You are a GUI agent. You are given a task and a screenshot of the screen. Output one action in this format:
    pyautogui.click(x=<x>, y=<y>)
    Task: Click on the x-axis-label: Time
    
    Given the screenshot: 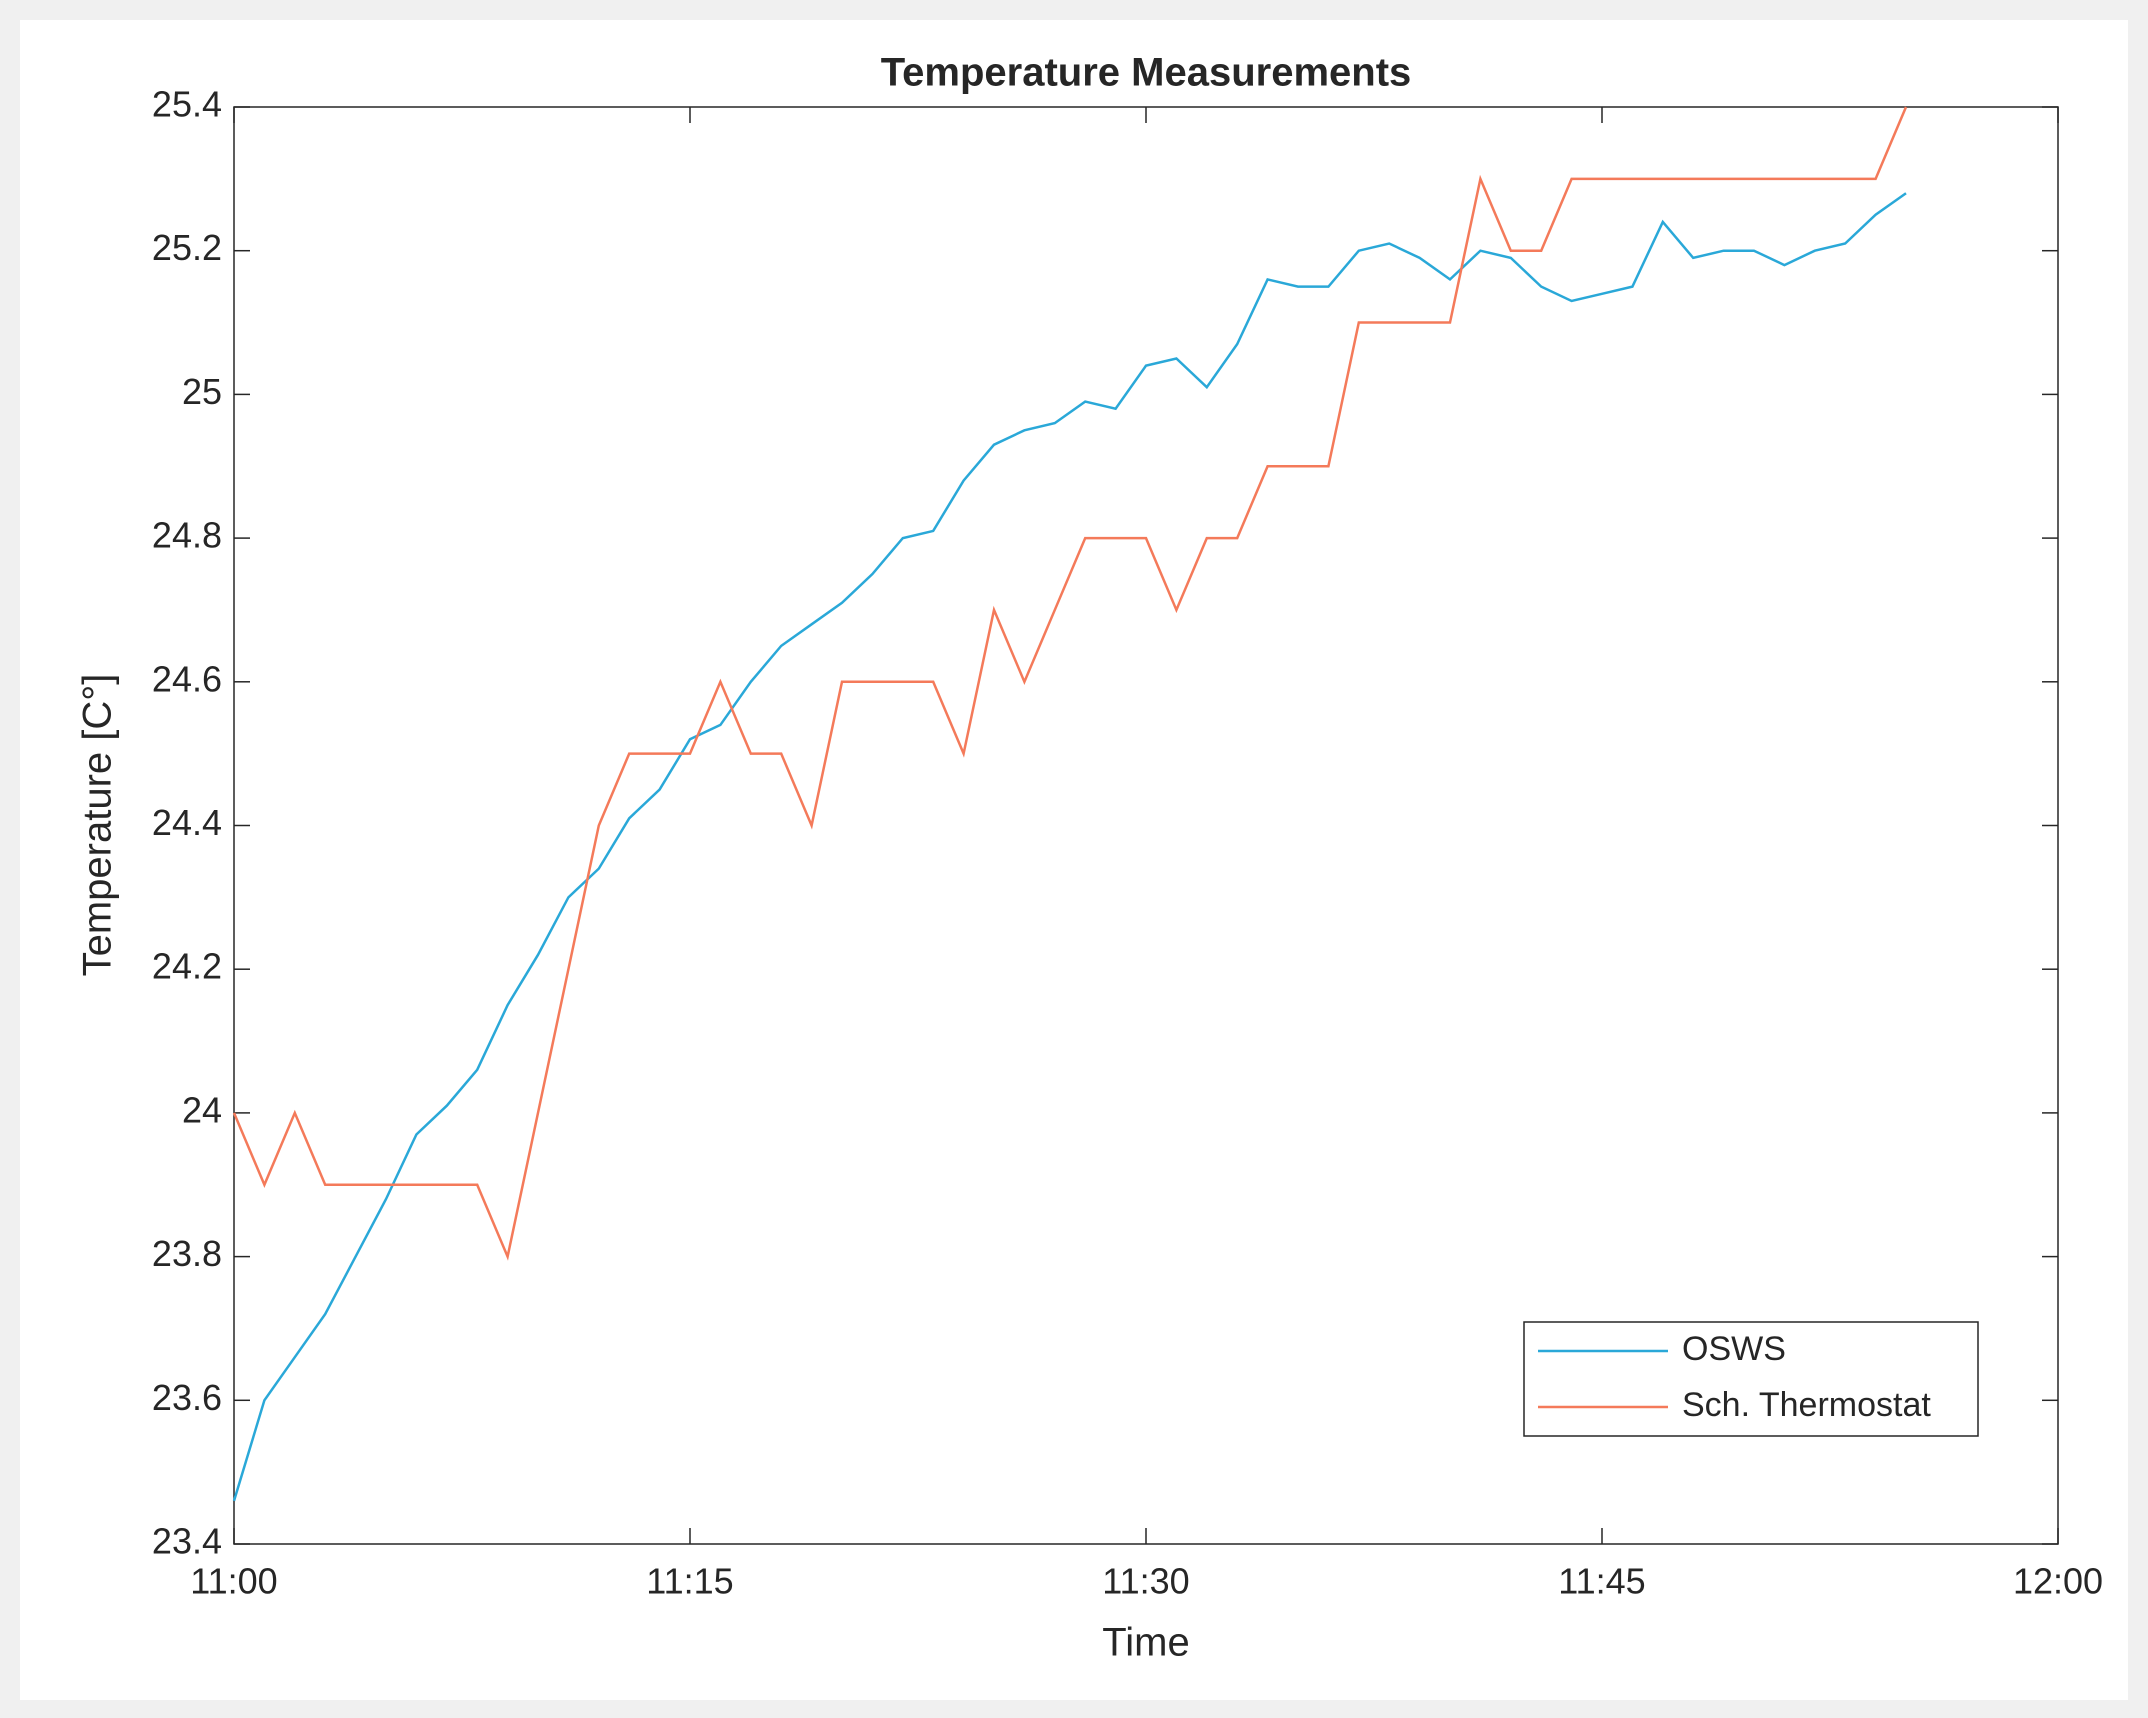 What is the action you would take?
    pyautogui.click(x=1145, y=1643)
    